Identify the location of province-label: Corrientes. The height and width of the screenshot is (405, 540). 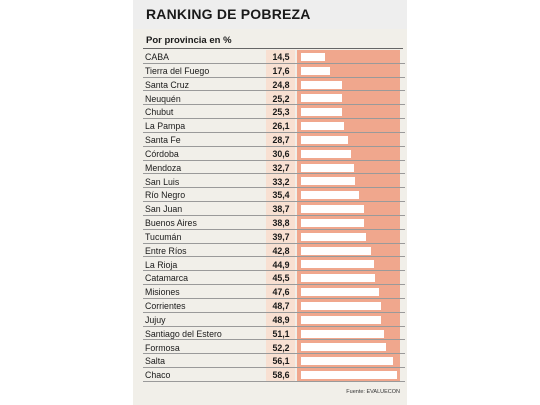
(165, 306).